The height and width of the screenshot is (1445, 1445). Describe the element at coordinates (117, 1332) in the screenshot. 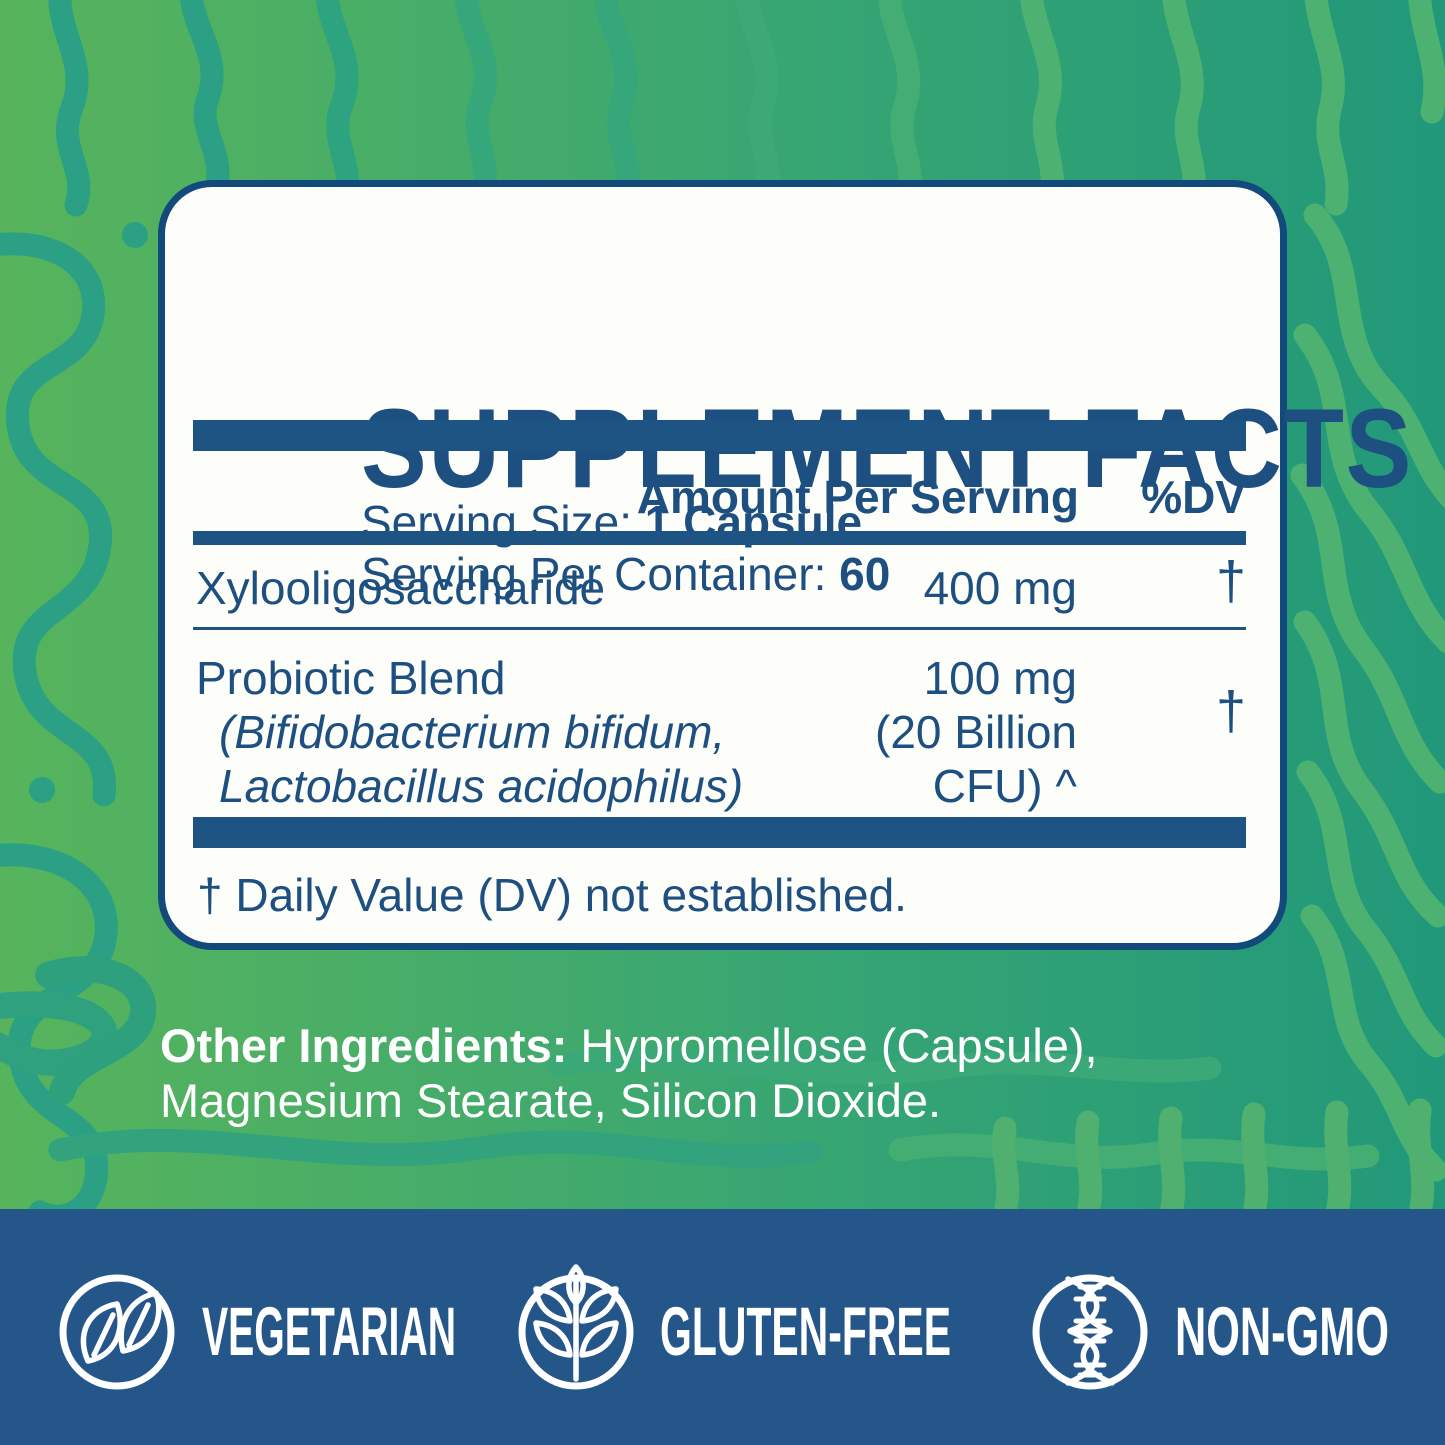

I see `leaf-icon` at that location.